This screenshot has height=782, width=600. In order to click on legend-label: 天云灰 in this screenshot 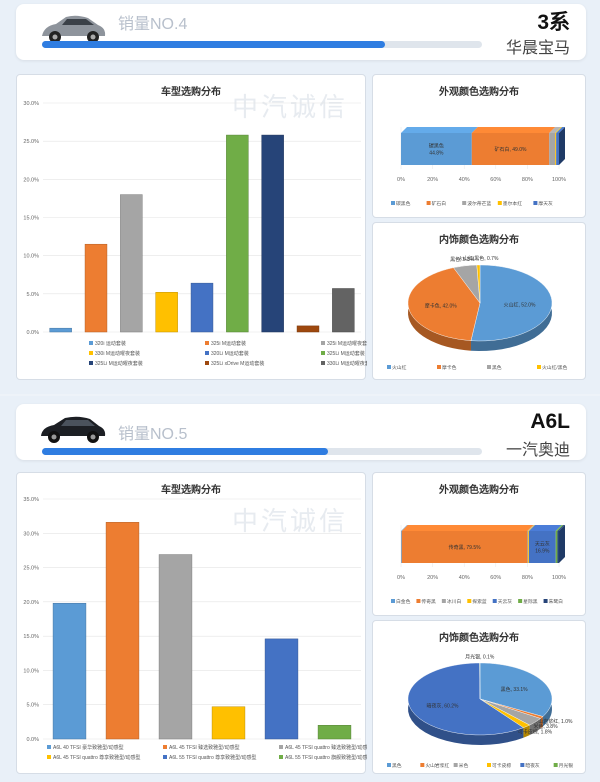, I will do `click(505, 601)`.